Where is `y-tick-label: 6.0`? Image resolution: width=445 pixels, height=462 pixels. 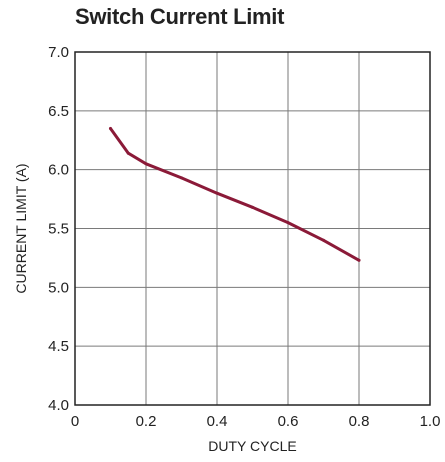
y-tick-label: 6.0 is located at coordinates (58, 170).